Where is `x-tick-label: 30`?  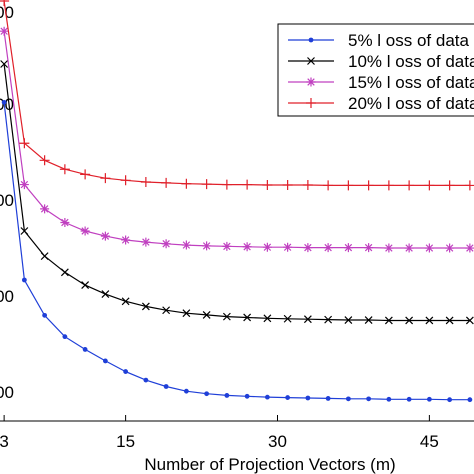 x-tick-label: 30 is located at coordinates (277, 441).